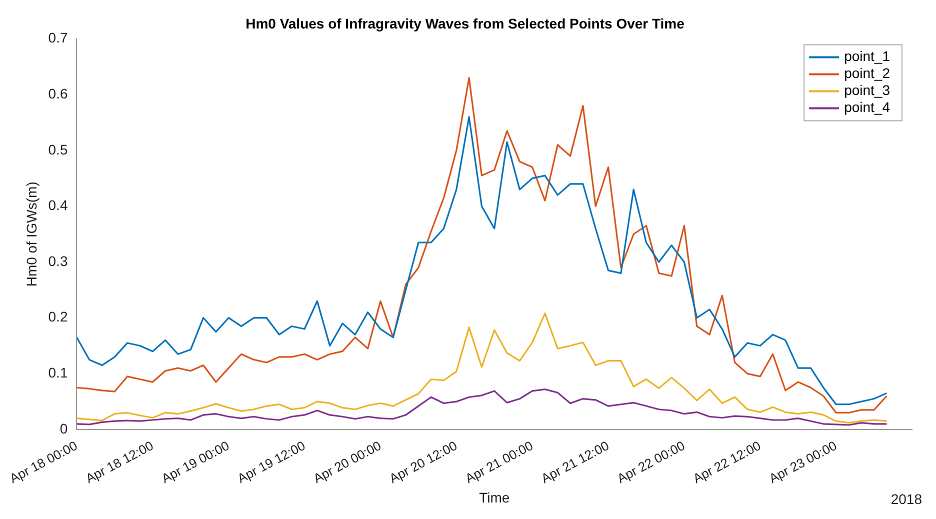  I want to click on x-axis-title: Time, so click(494, 497).